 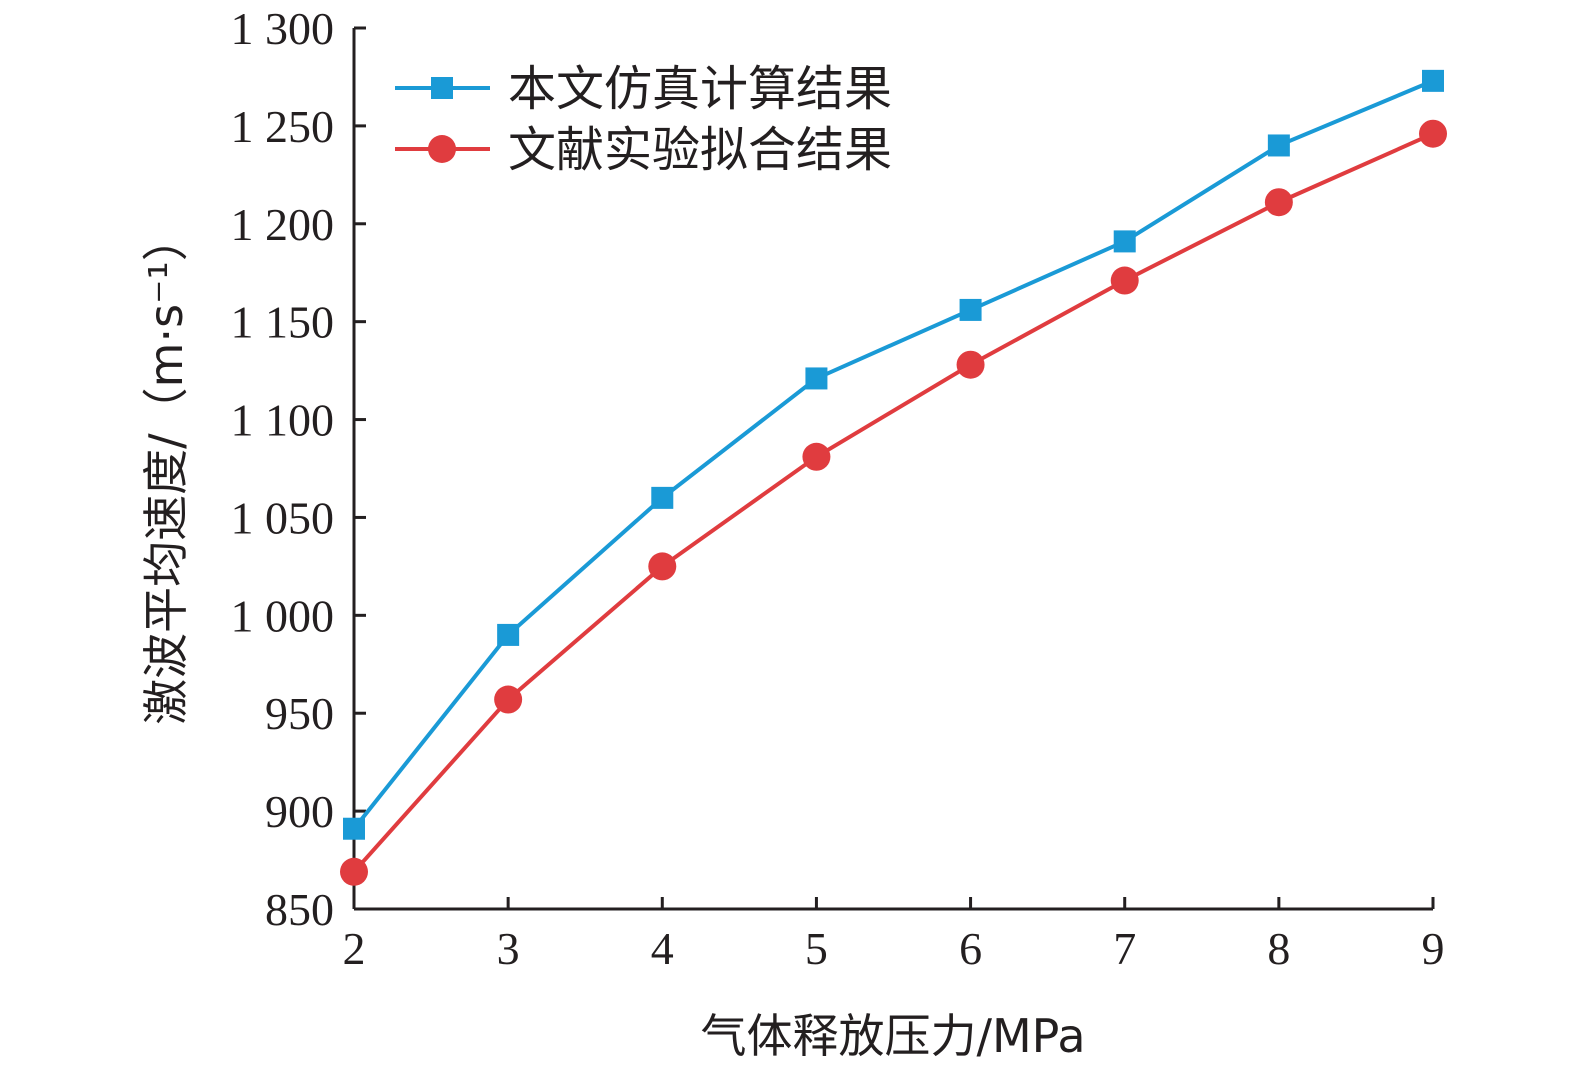 What do you see at coordinates (1124, 948) in the screenshot?
I see `x-tick-label: 7` at bounding box center [1124, 948].